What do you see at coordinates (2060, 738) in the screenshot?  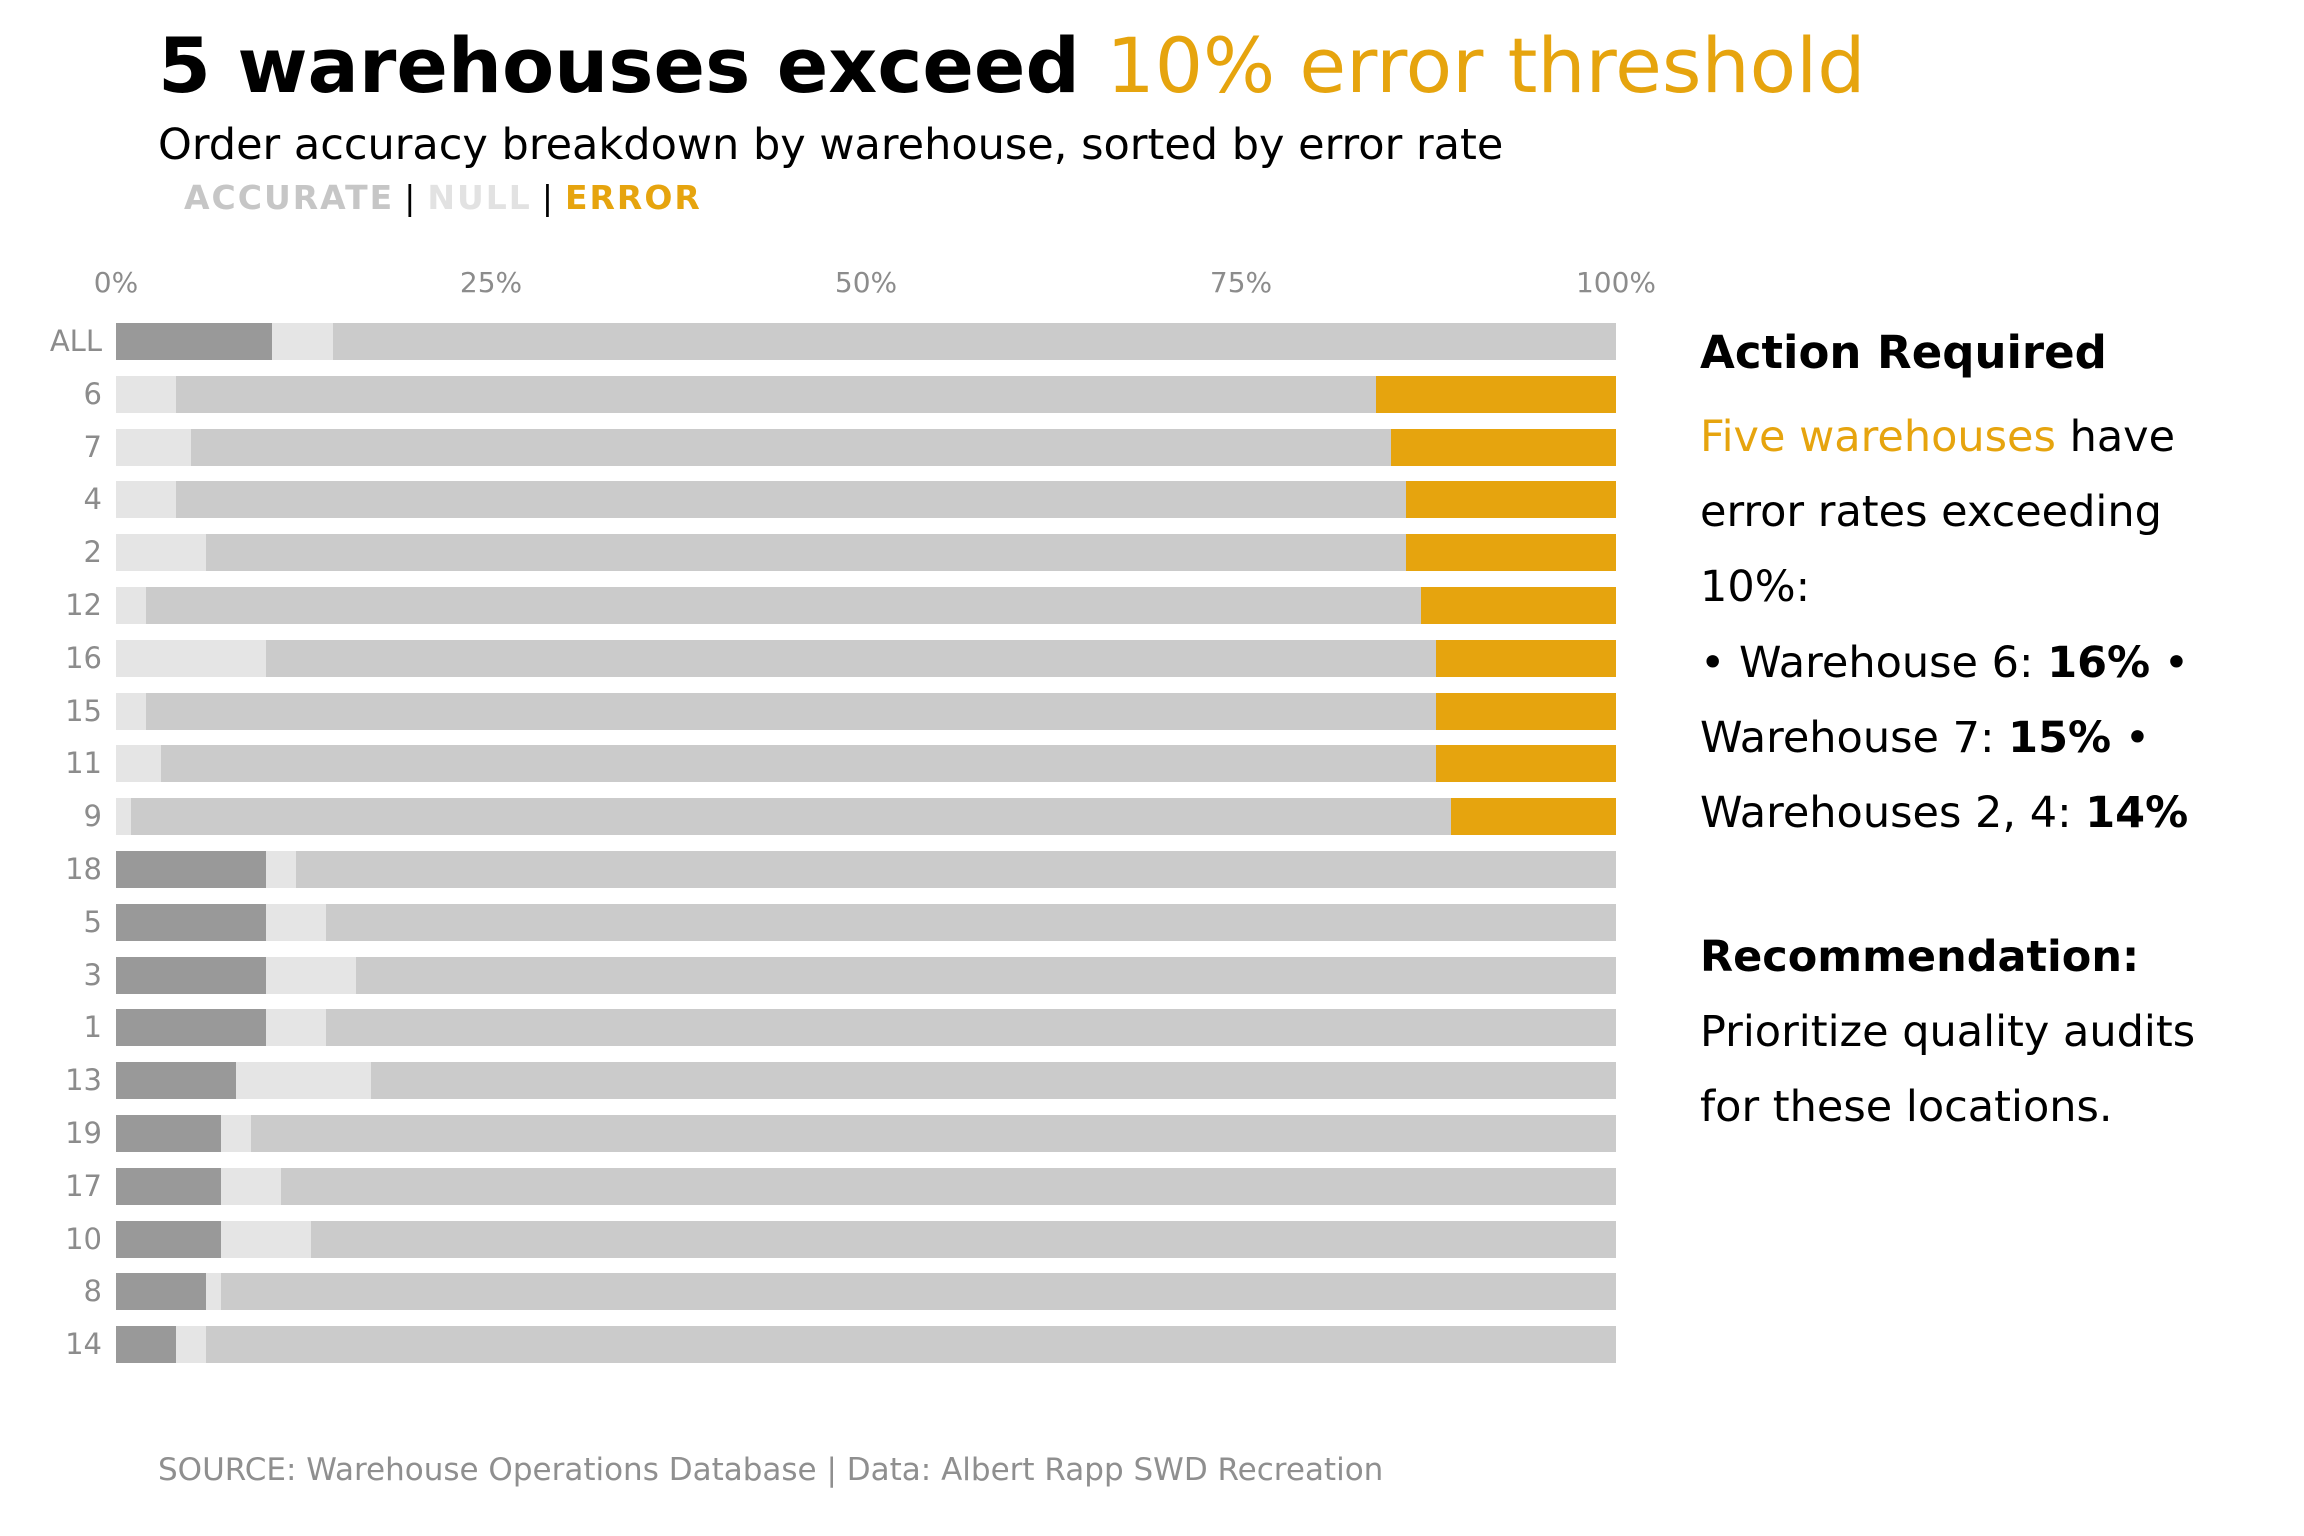 I see `bullet-item-value: 15%` at bounding box center [2060, 738].